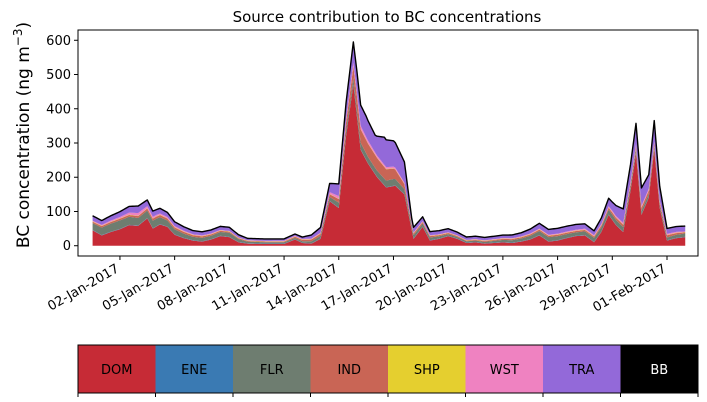 The width and height of the screenshot is (707, 402). Describe the element at coordinates (58, 212) in the screenshot. I see `y-tick-label: 100` at that location.